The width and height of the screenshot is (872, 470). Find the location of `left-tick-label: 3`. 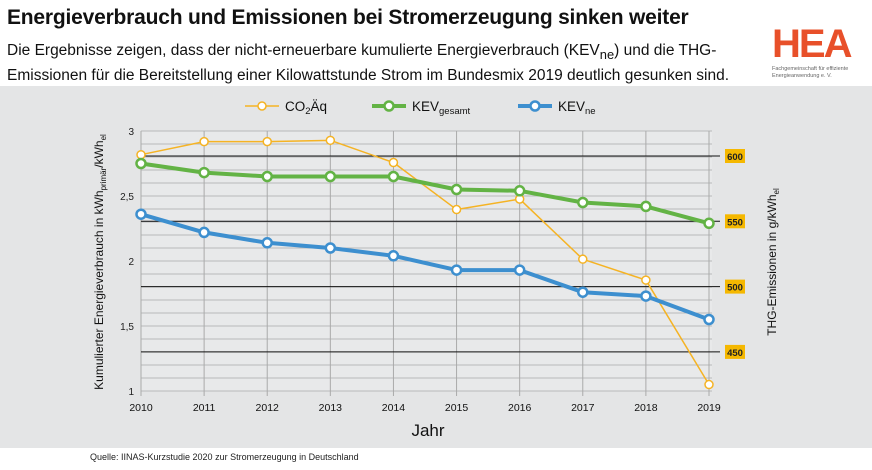

left-tick-label: 3 is located at coordinates (131, 132).